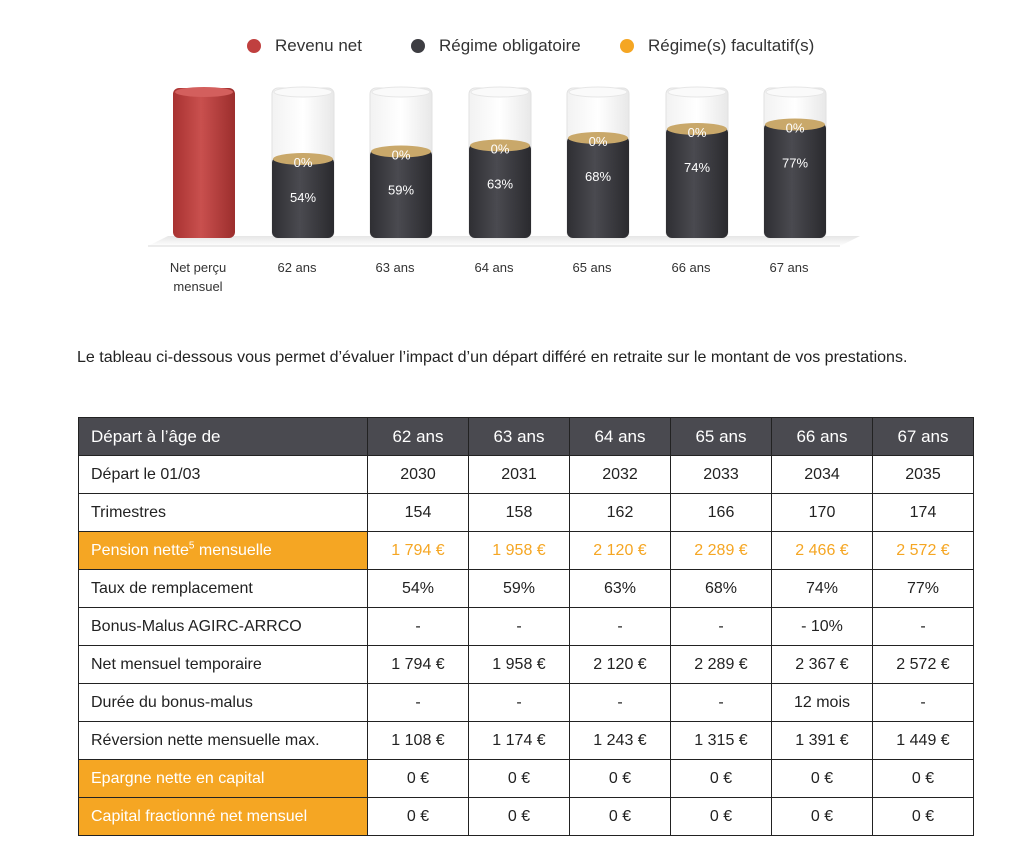 The height and width of the screenshot is (862, 1024). What do you see at coordinates (199, 816) in the screenshot?
I see `row-label-text: Capital fractionné net mensuel` at bounding box center [199, 816].